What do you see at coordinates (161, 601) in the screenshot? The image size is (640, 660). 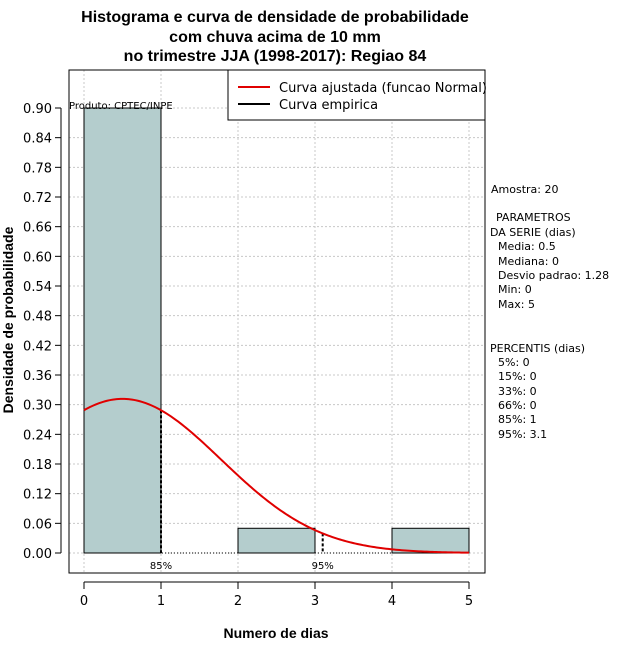 I see `x-tick-label: 1` at bounding box center [161, 601].